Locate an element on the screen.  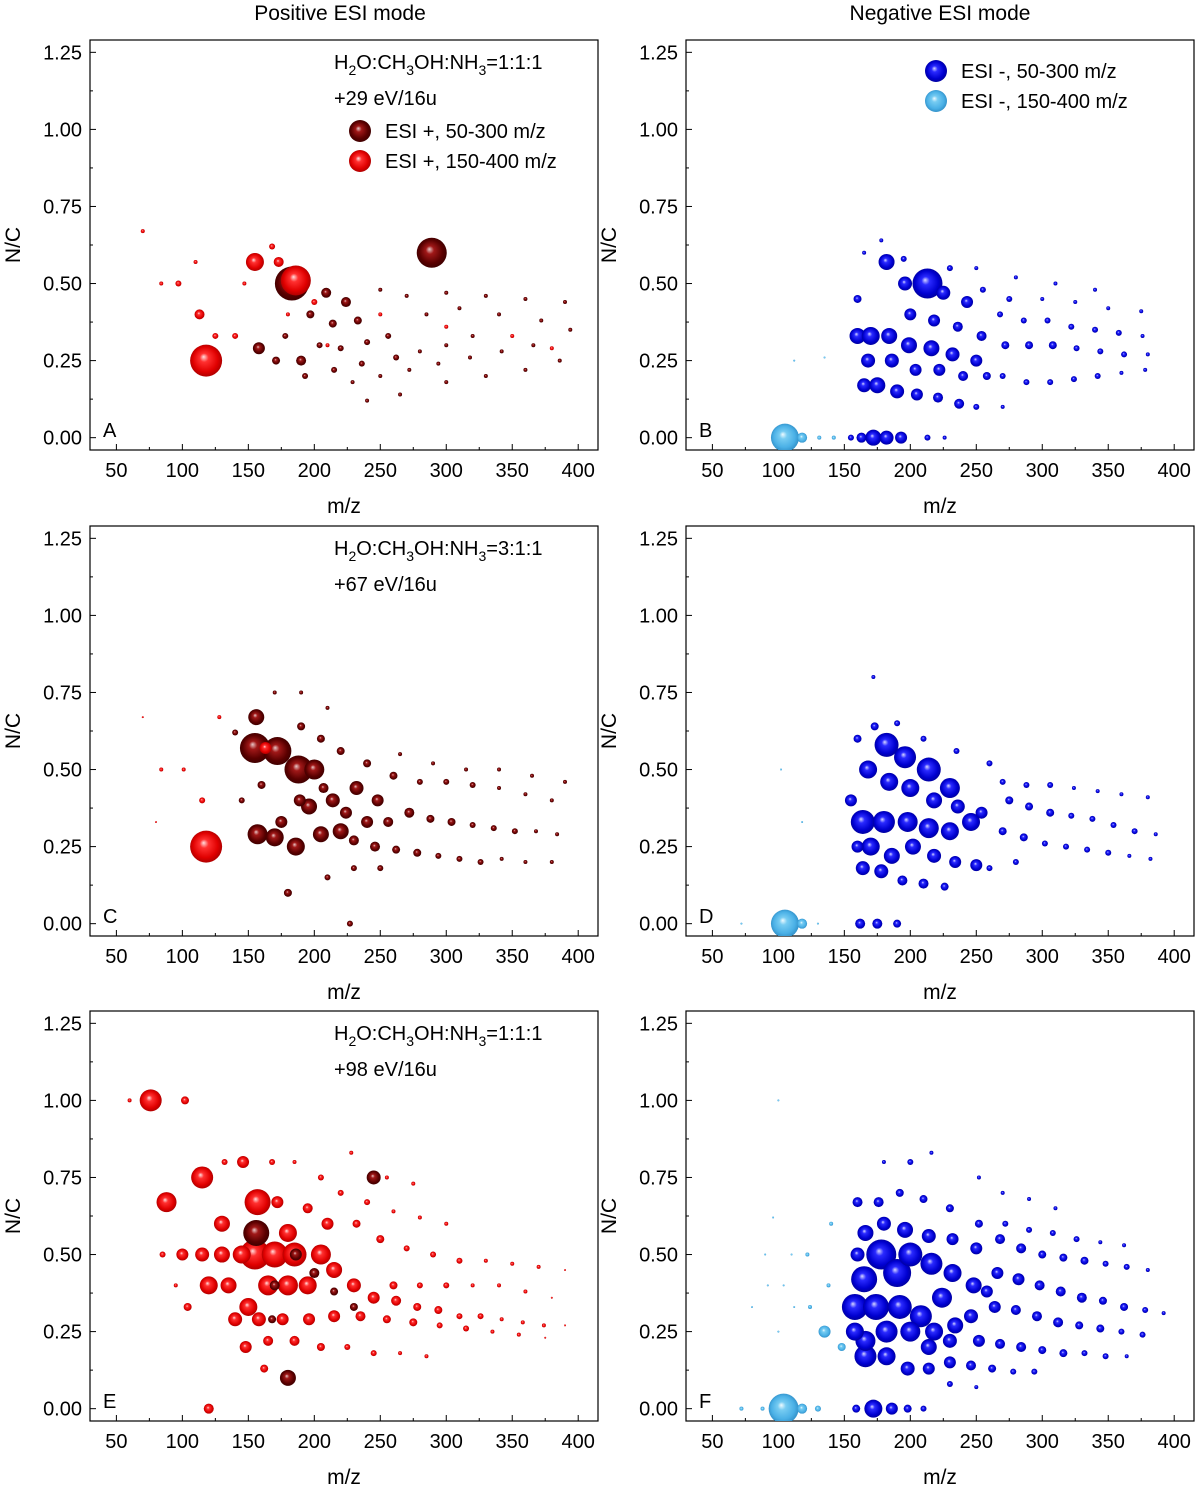
x-tick-label: 150 is located at coordinates (844, 1442).